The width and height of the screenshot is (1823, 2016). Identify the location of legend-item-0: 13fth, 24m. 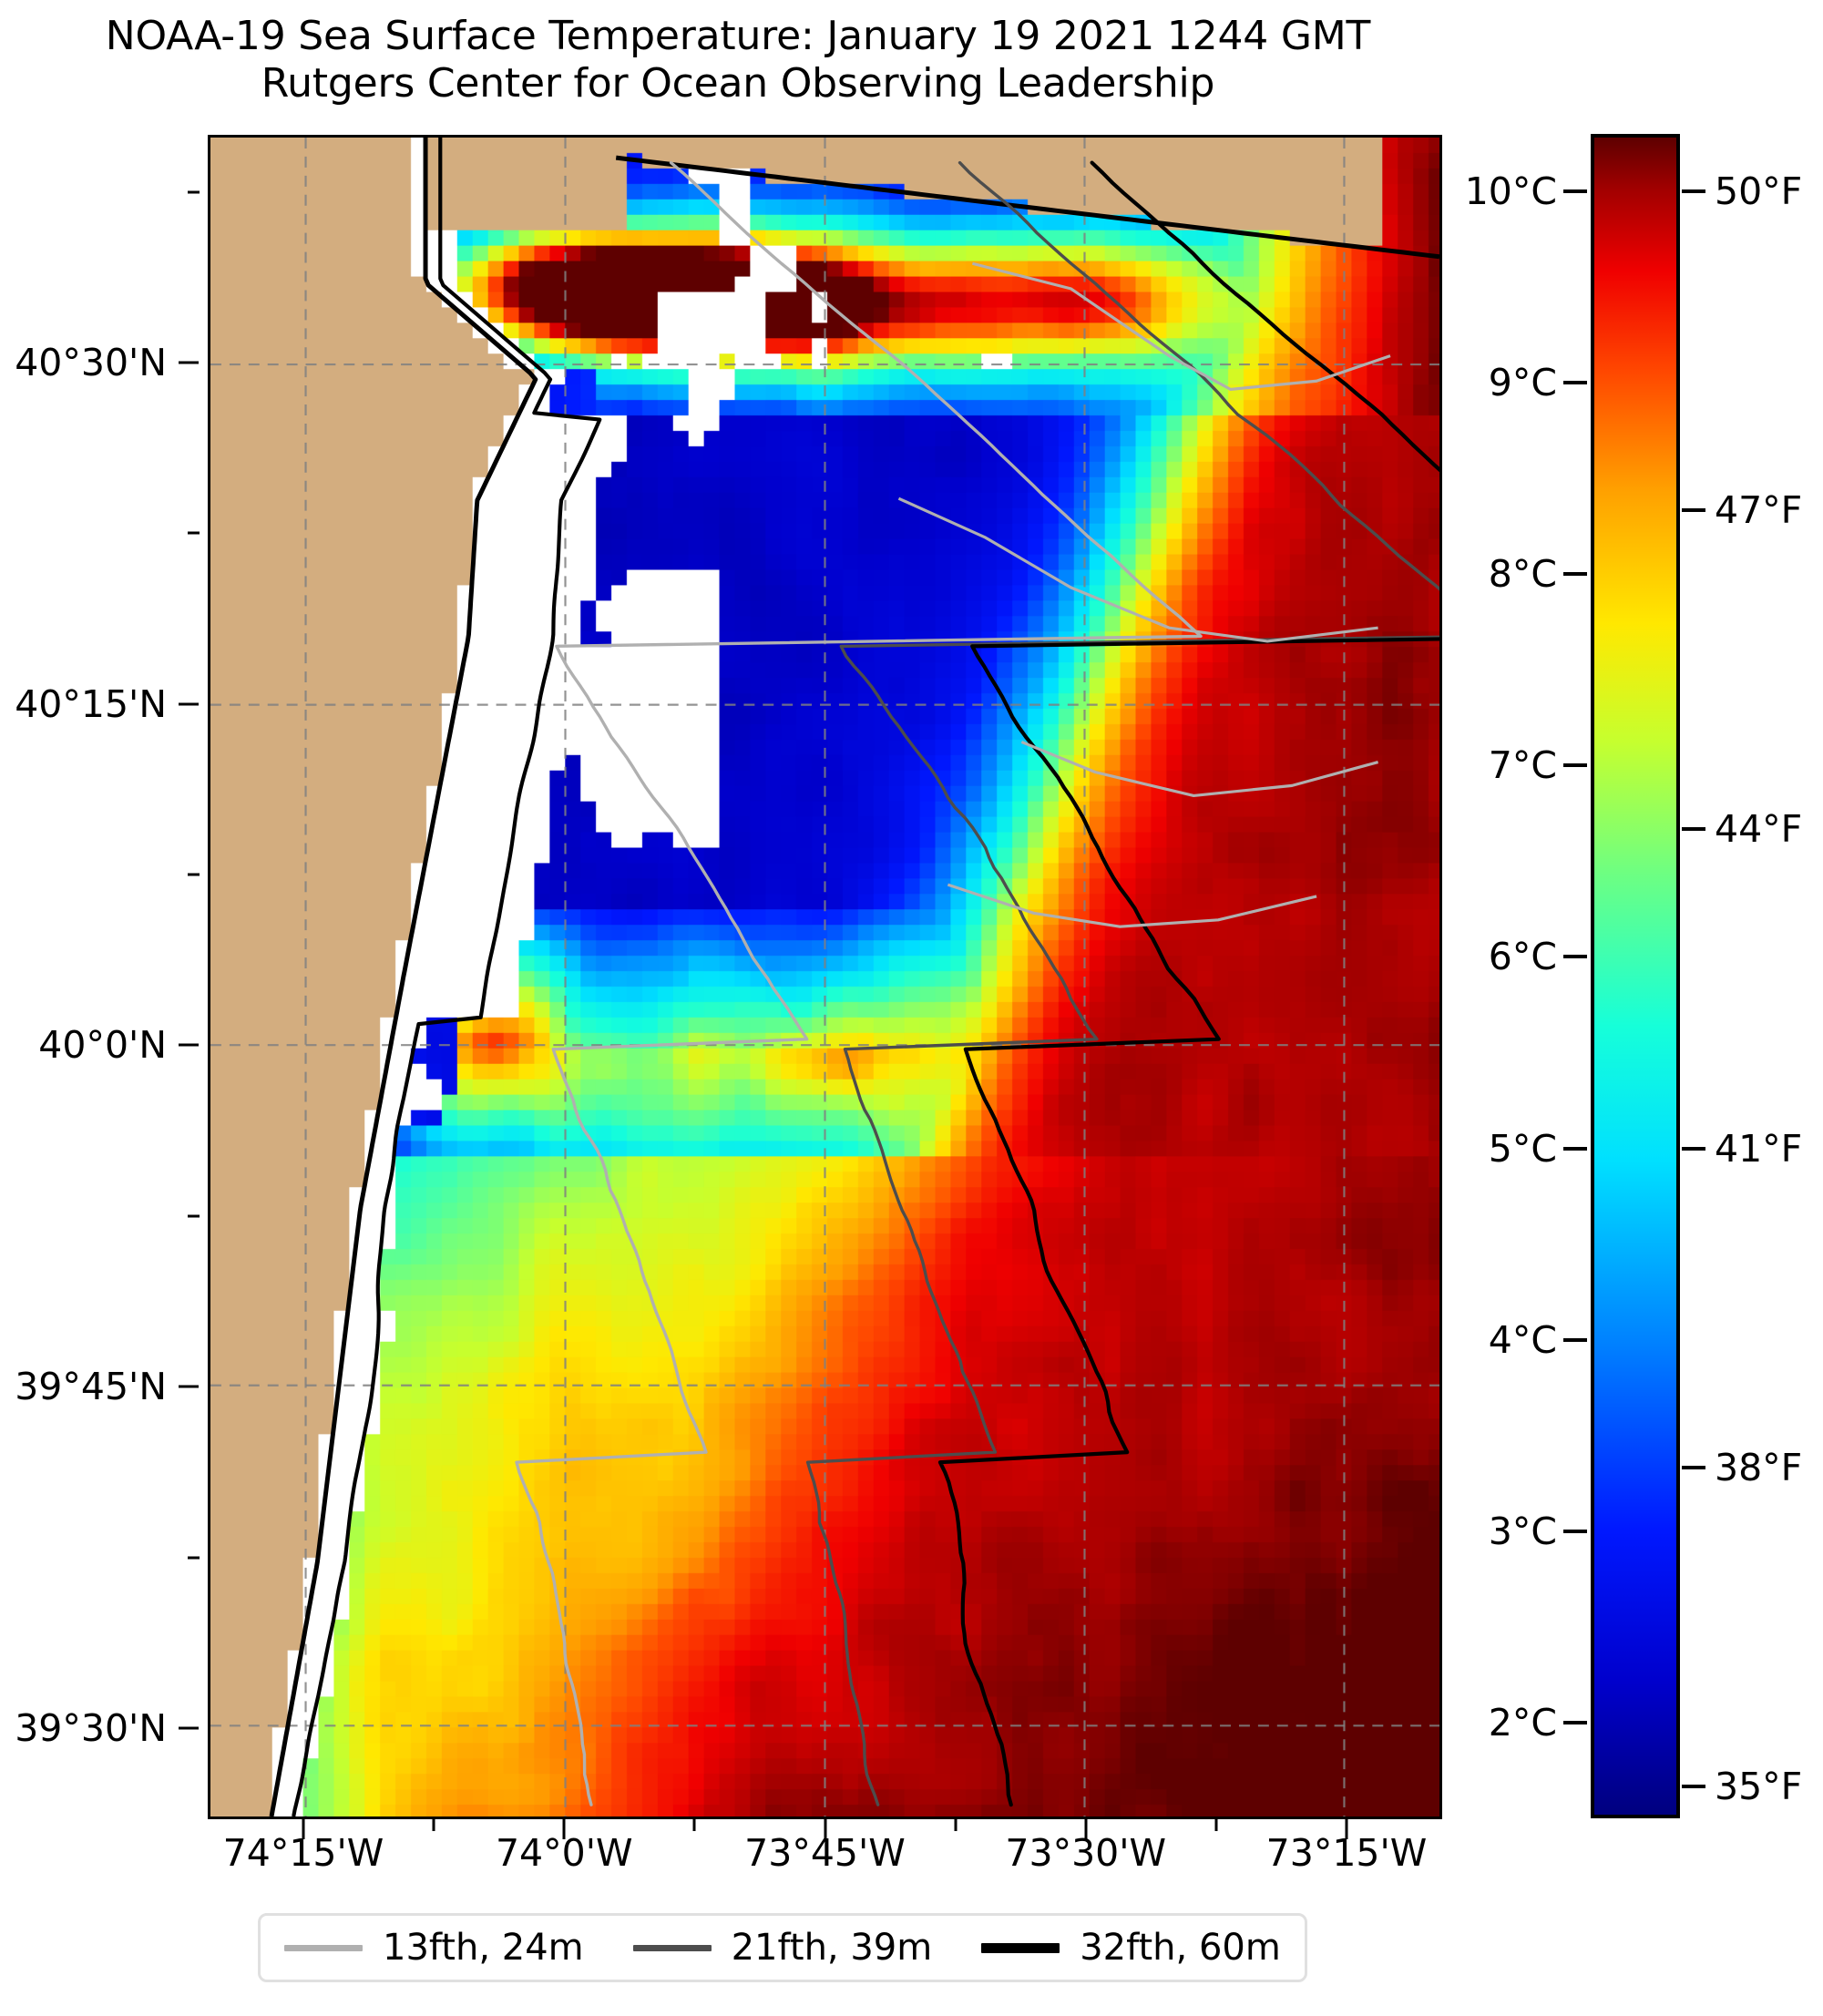
(434, 1948).